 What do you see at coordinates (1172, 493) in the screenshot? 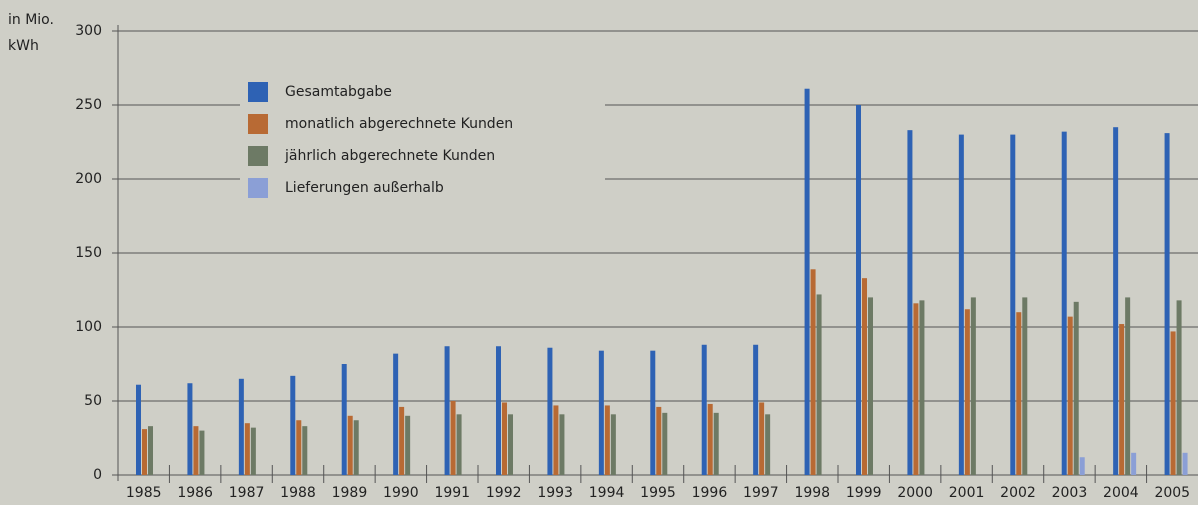
I see `x-tick-label: 2005` at bounding box center [1172, 493].